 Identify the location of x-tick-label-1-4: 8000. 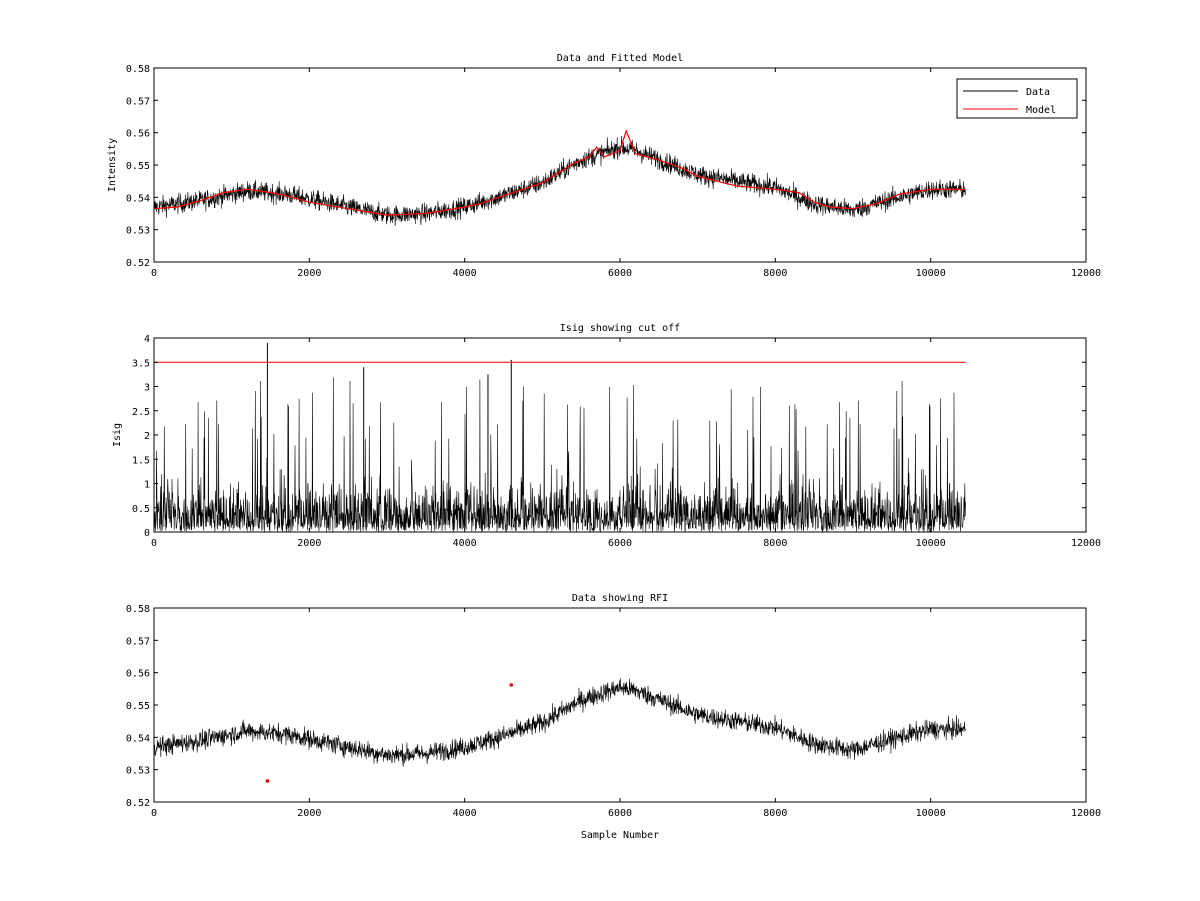
(775, 273).